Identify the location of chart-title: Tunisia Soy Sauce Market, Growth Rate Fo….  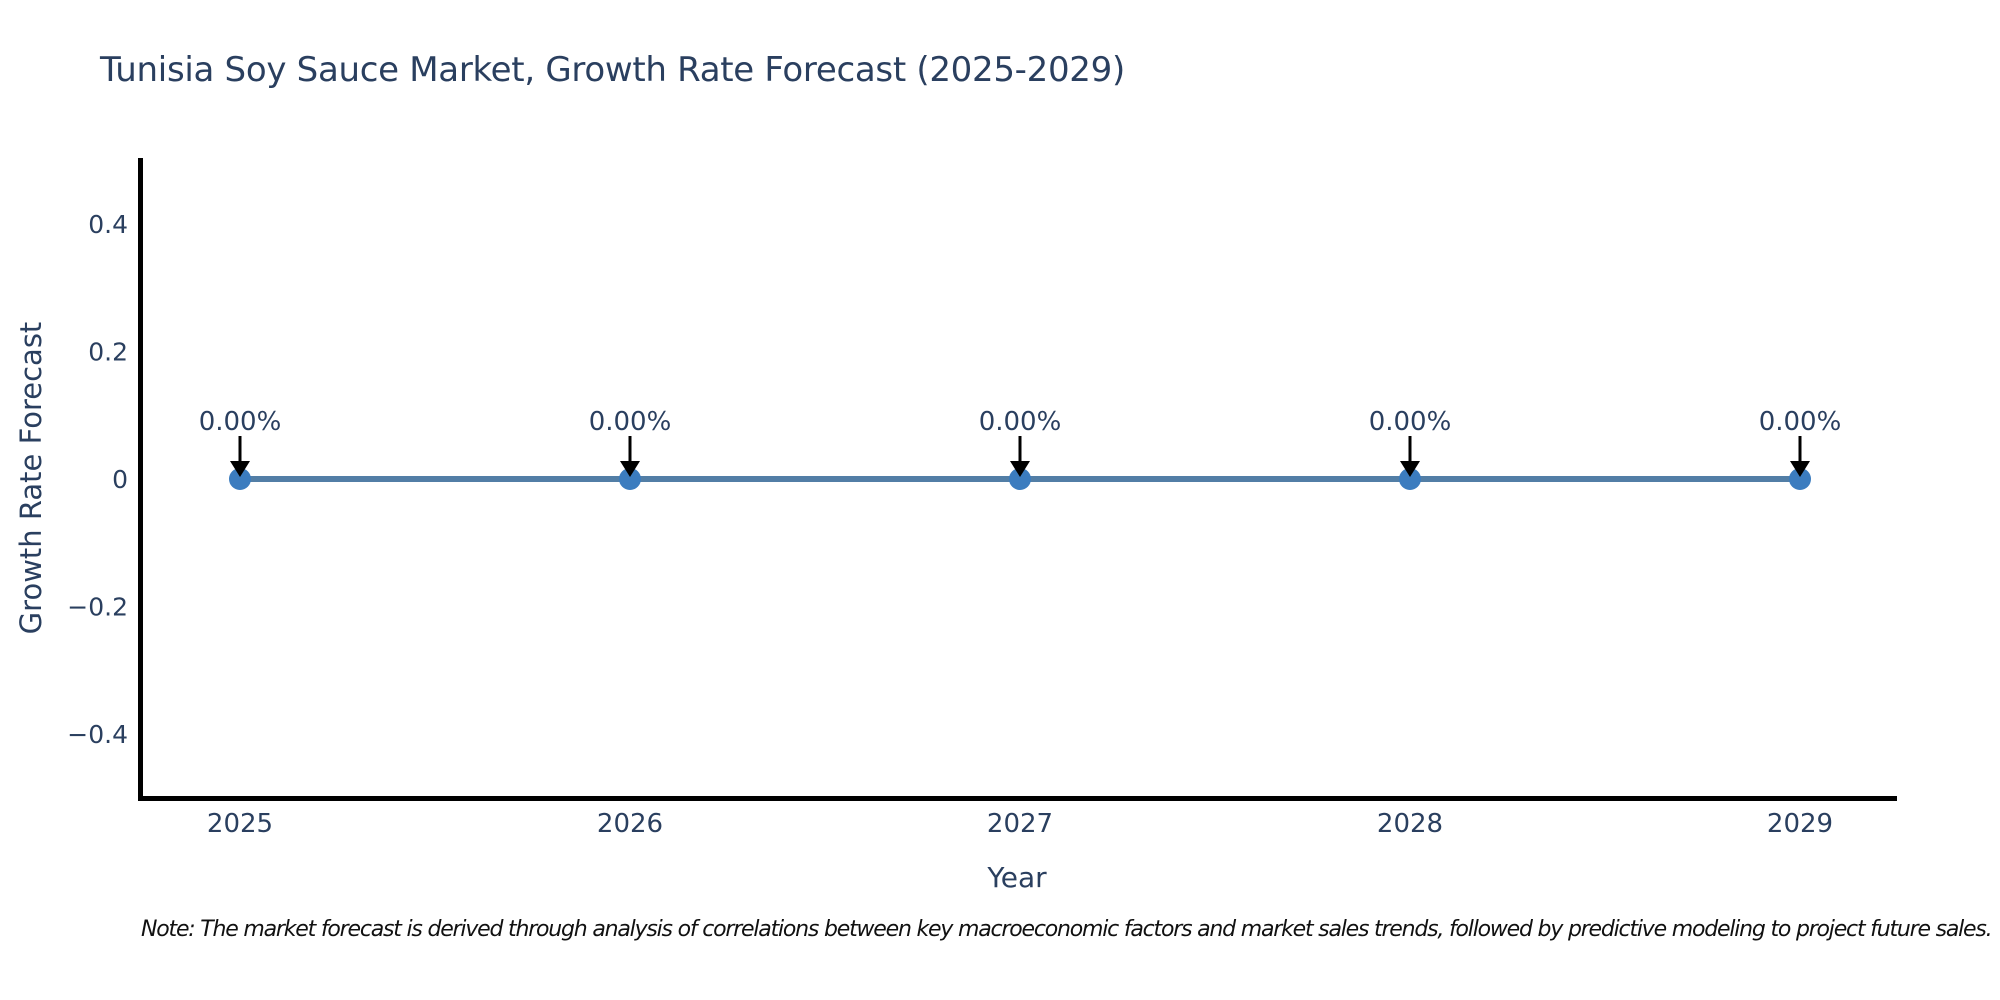
(612, 70).